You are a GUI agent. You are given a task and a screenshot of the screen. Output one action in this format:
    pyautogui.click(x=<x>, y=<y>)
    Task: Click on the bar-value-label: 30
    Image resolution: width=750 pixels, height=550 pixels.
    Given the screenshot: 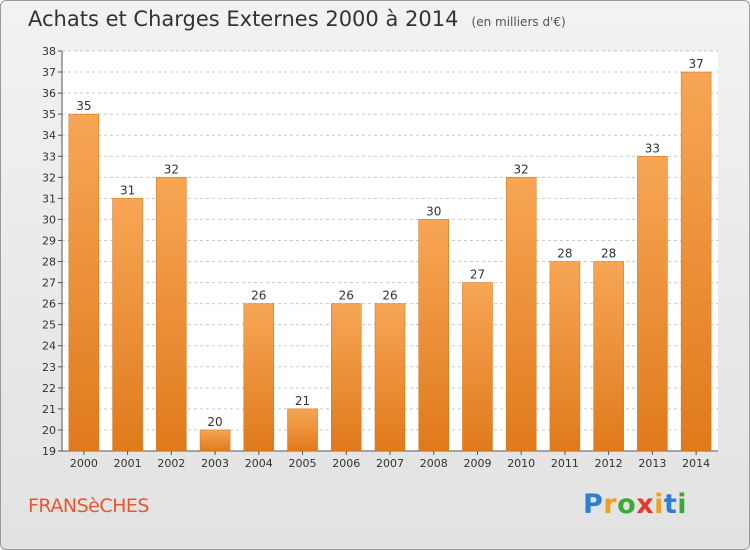 What is the action you would take?
    pyautogui.click(x=433, y=211)
    